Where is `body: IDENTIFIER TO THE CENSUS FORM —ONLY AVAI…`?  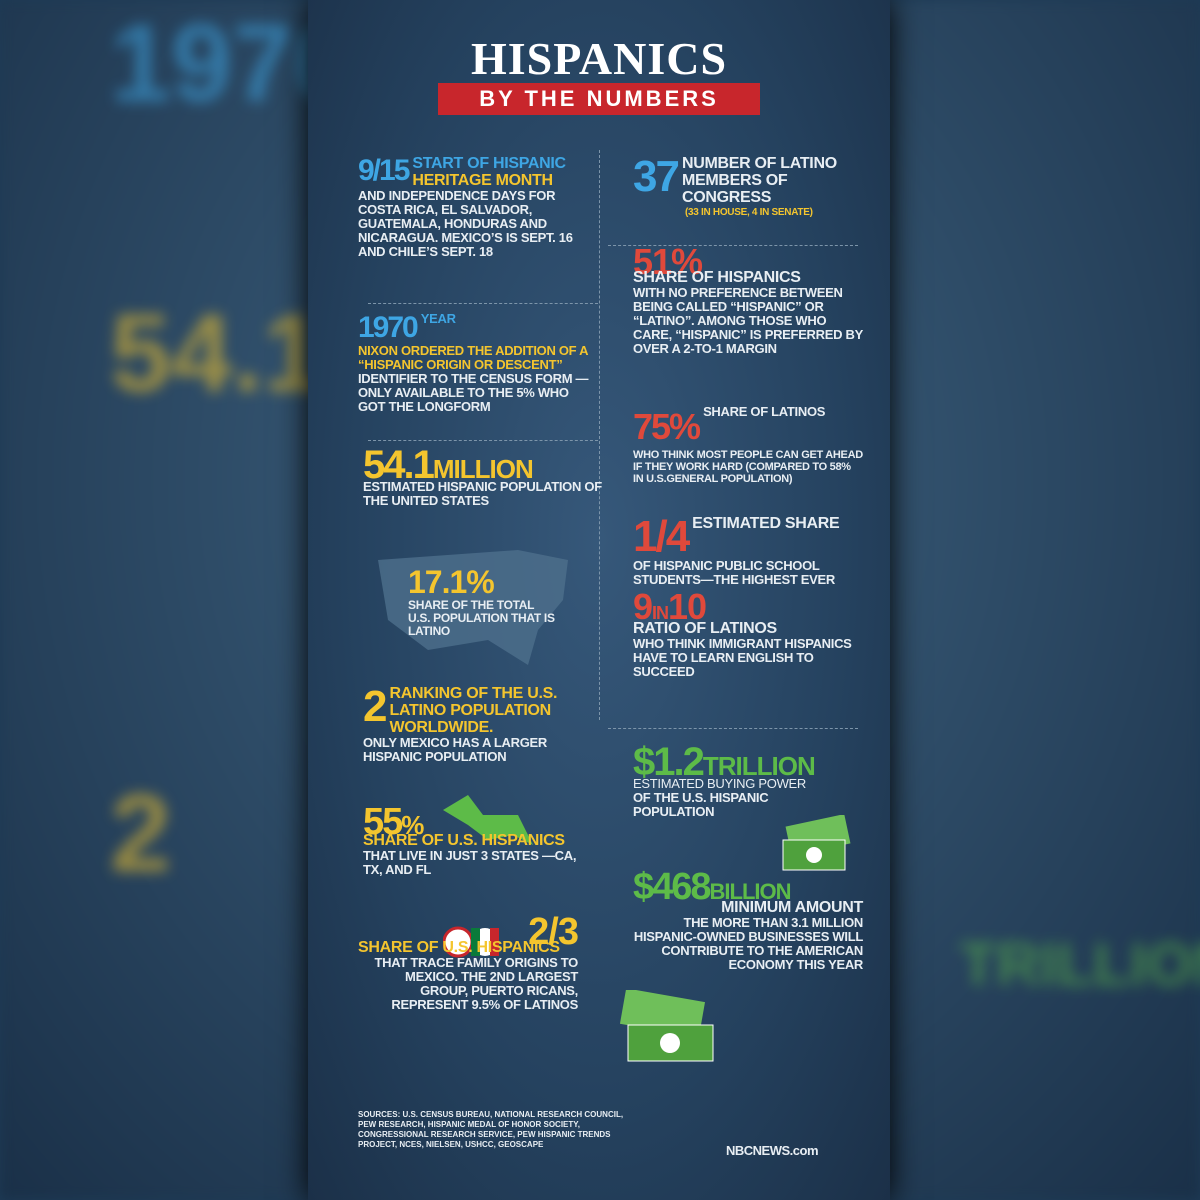 body: IDENTIFIER TO THE CENSUS FORM —ONLY AVAI… is located at coordinates (473, 392).